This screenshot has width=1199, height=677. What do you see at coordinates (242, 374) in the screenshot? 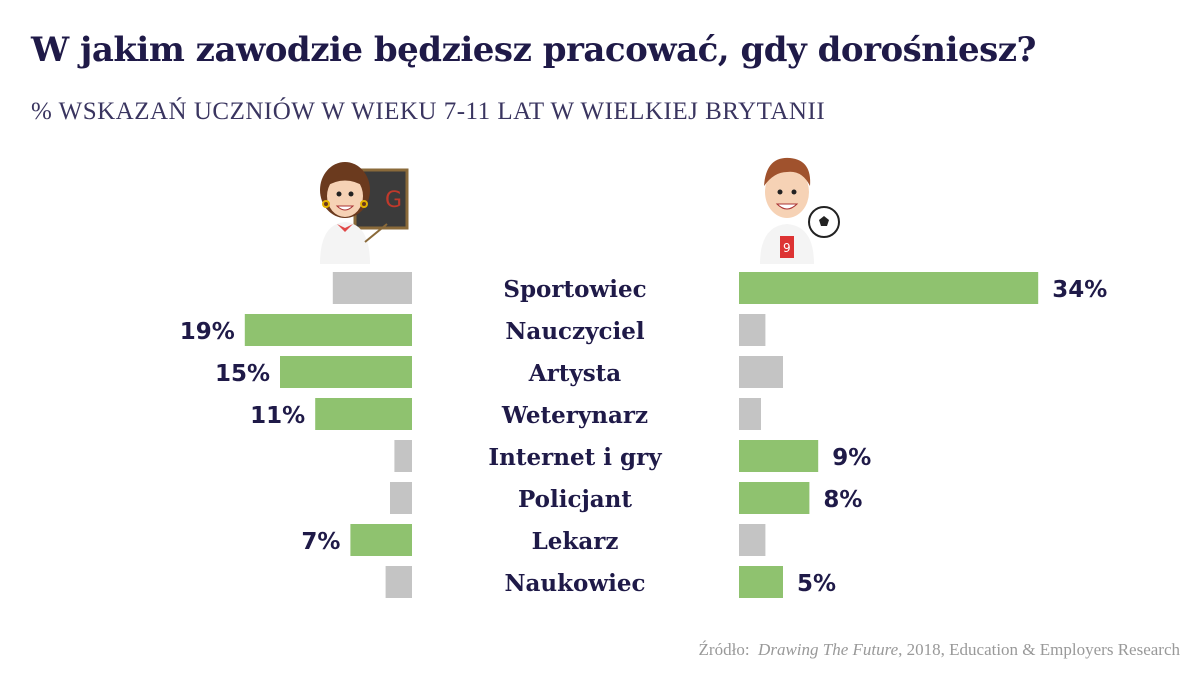
I see `data-label: 15%` at bounding box center [242, 374].